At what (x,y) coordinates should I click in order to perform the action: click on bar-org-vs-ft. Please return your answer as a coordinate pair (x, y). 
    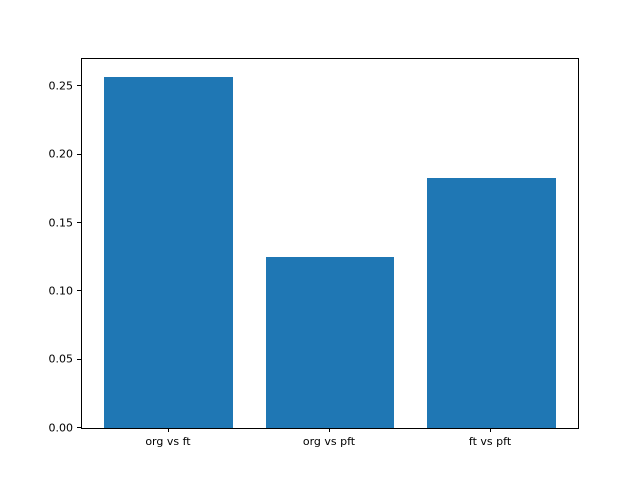
    Looking at the image, I should click on (169, 252).